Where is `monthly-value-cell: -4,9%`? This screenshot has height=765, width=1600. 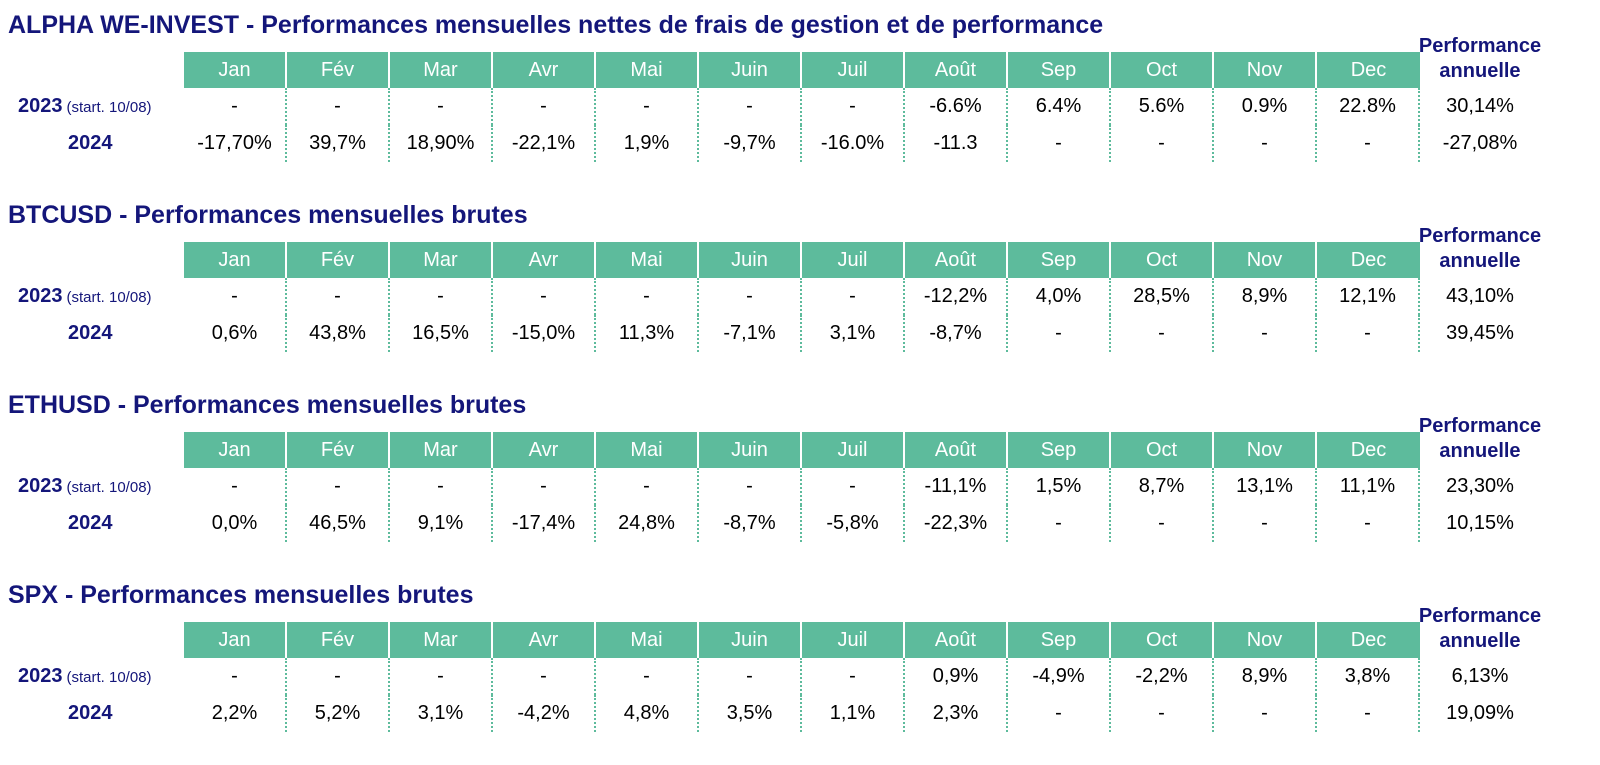
monthly-value-cell: -4,9% is located at coordinates (1059, 676).